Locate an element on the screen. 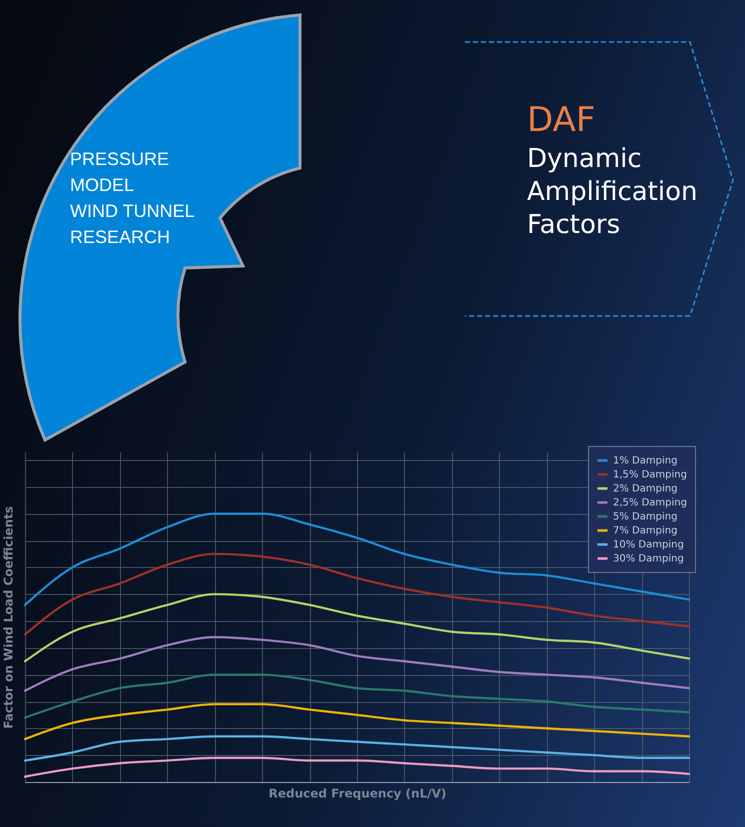 The image size is (745, 827). legend-label: 2,5% Damping is located at coordinates (650, 503).